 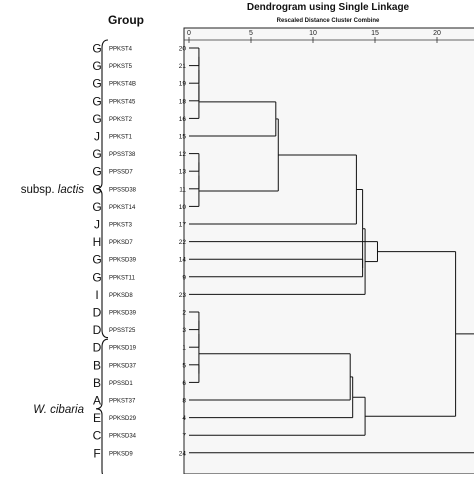 What do you see at coordinates (121, 243) in the screenshot?
I see `leaf-strain-label: PPKSD7` at bounding box center [121, 243].